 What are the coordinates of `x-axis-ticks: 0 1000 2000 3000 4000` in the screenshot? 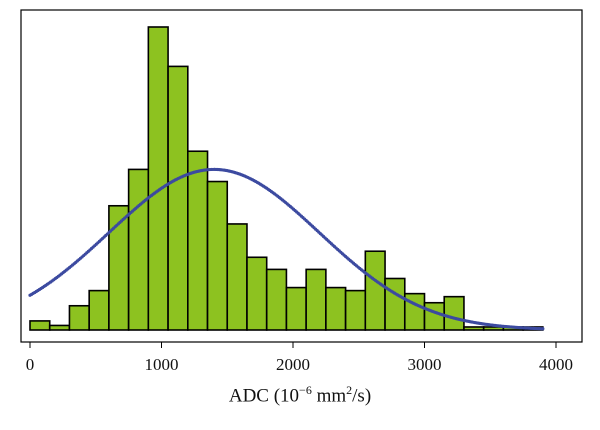 It's located at (299, 358).